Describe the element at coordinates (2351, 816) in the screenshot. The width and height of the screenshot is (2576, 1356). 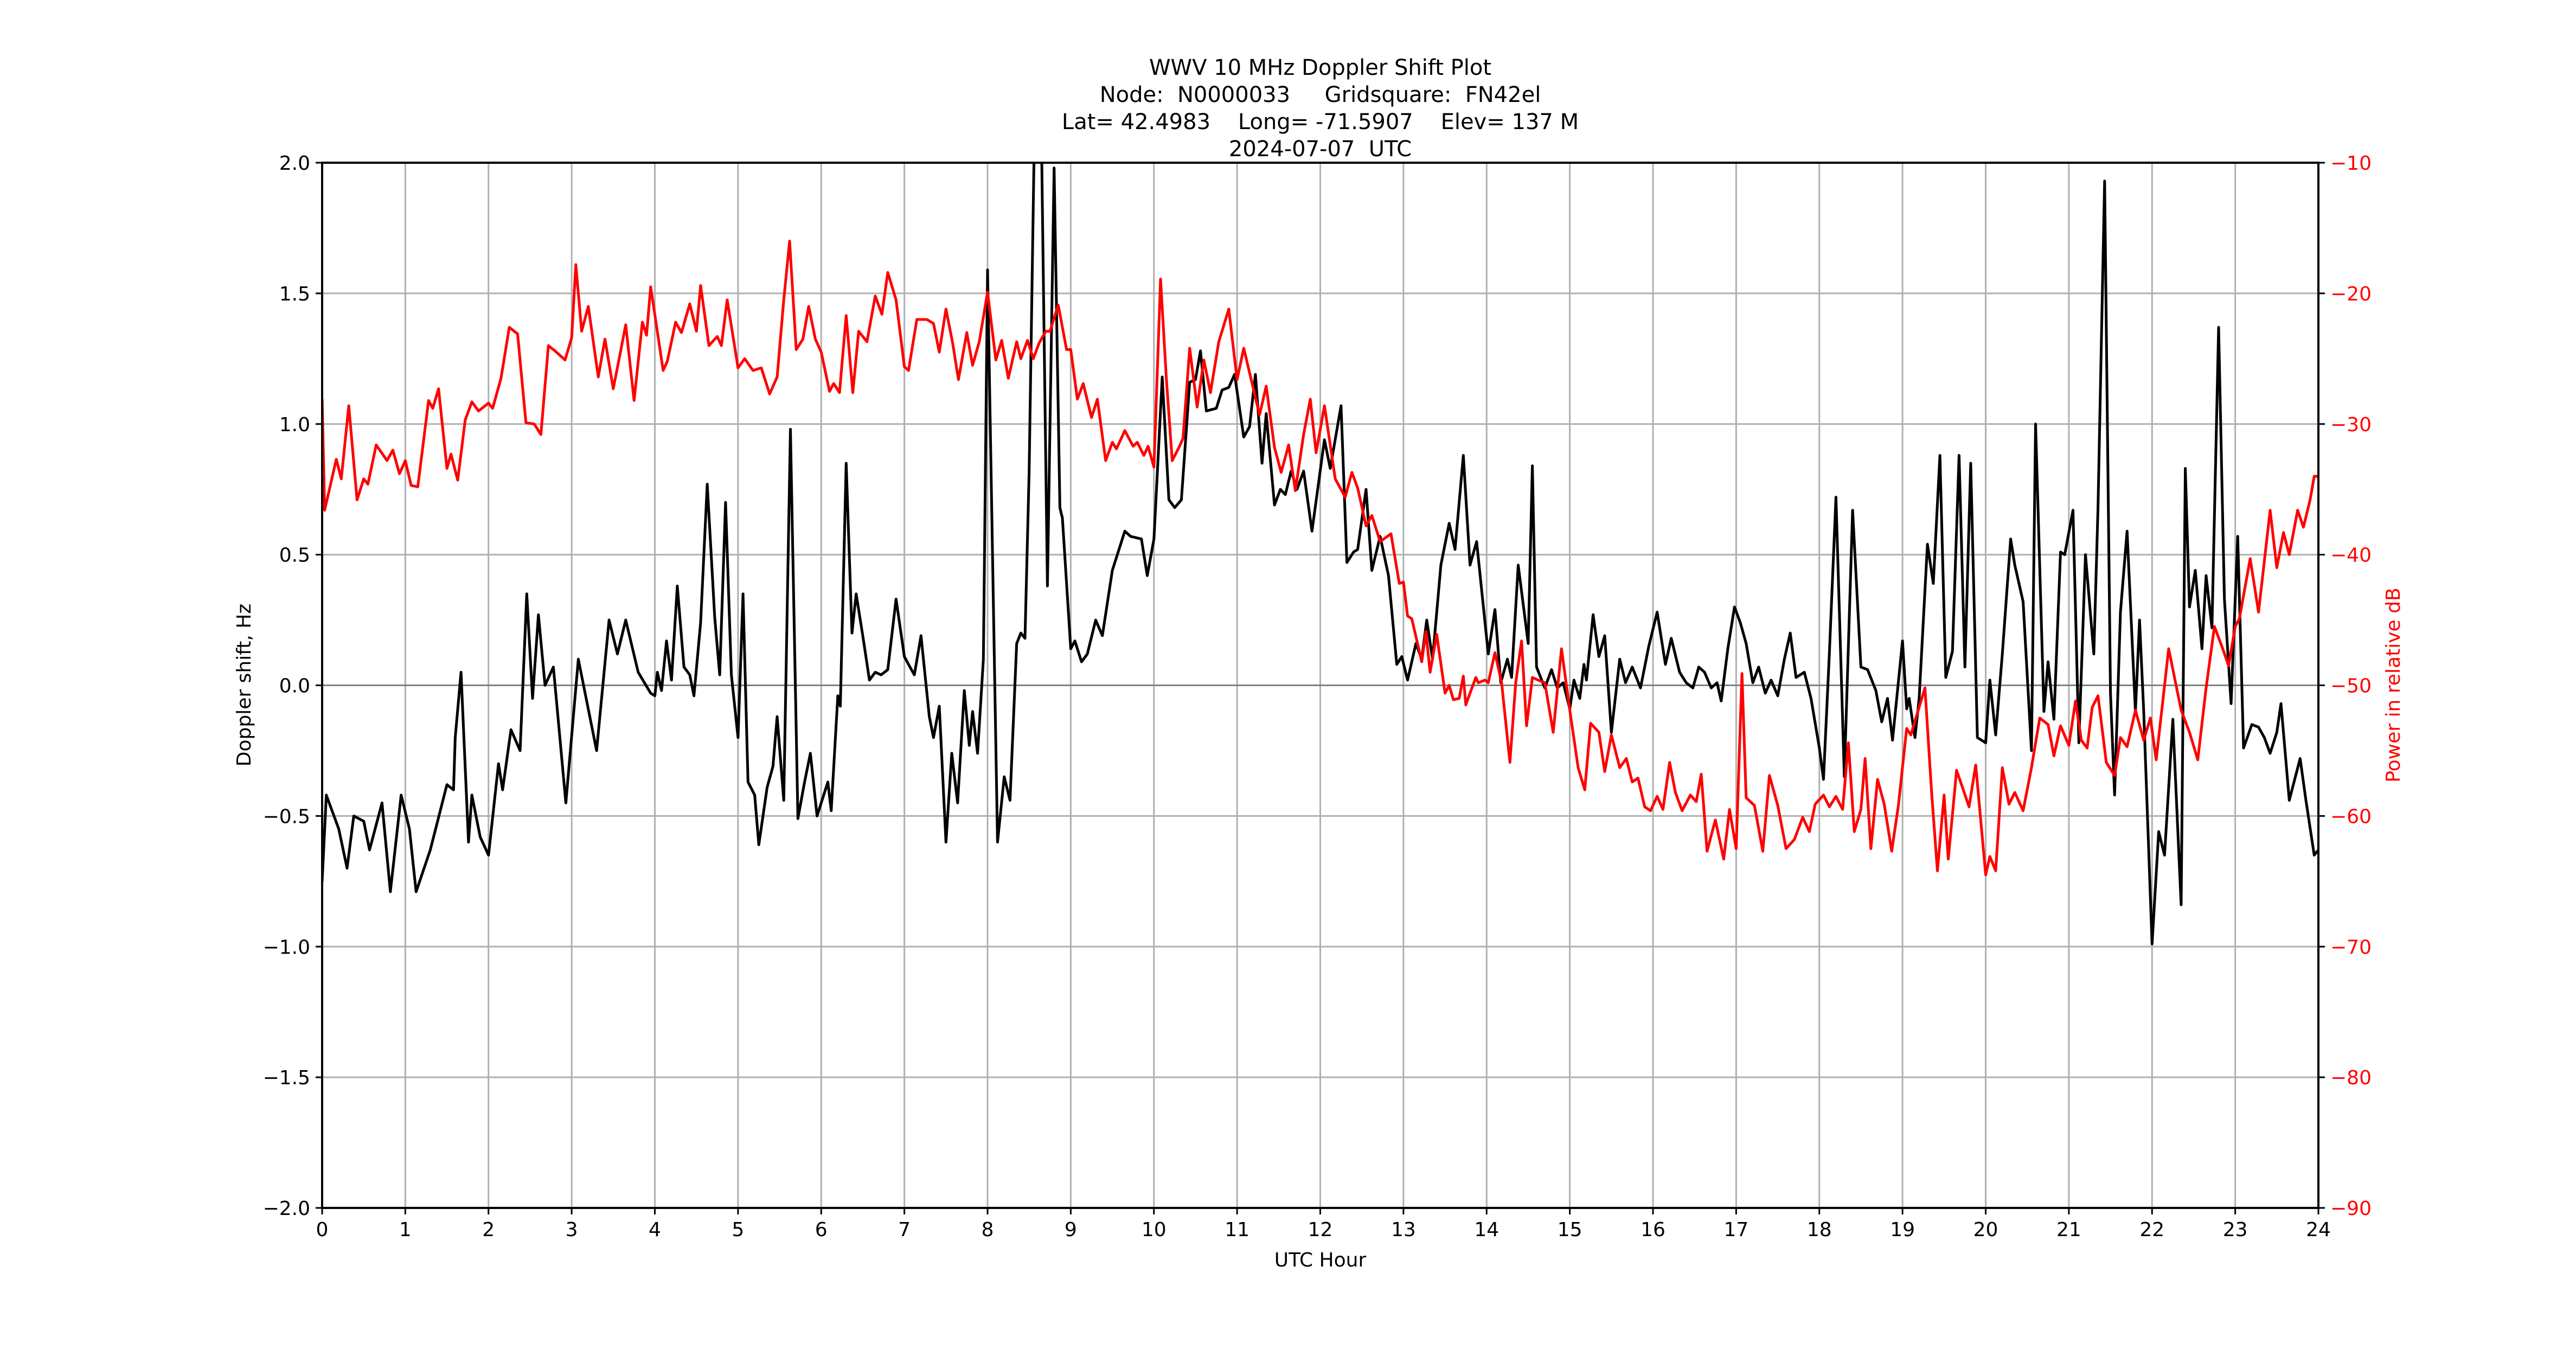
I see `y2-tick-label: −60` at that location.